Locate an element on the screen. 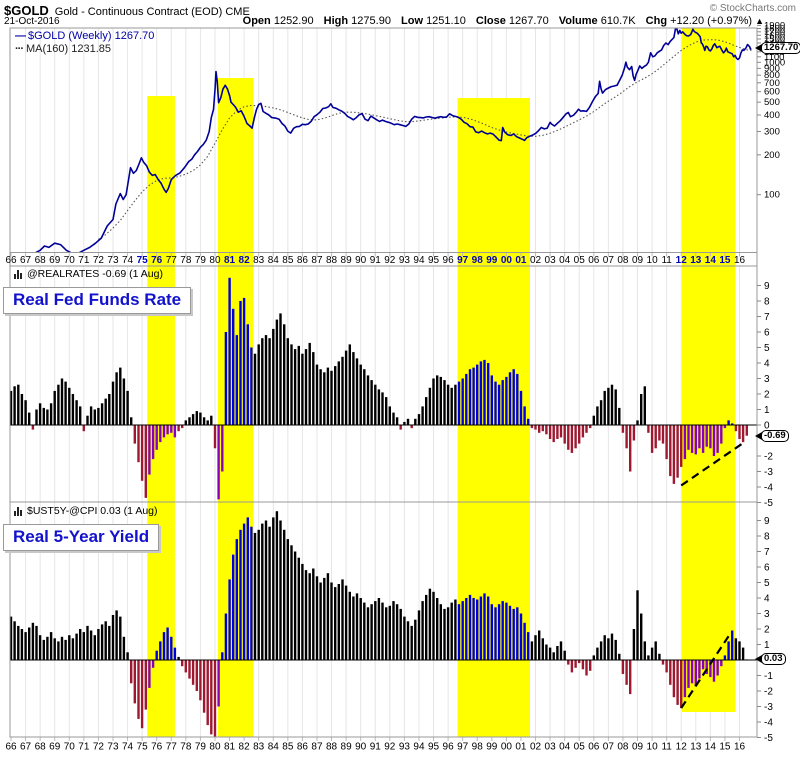 The image size is (800, 758). svg-text: 02 is located at coordinates (536, 260).